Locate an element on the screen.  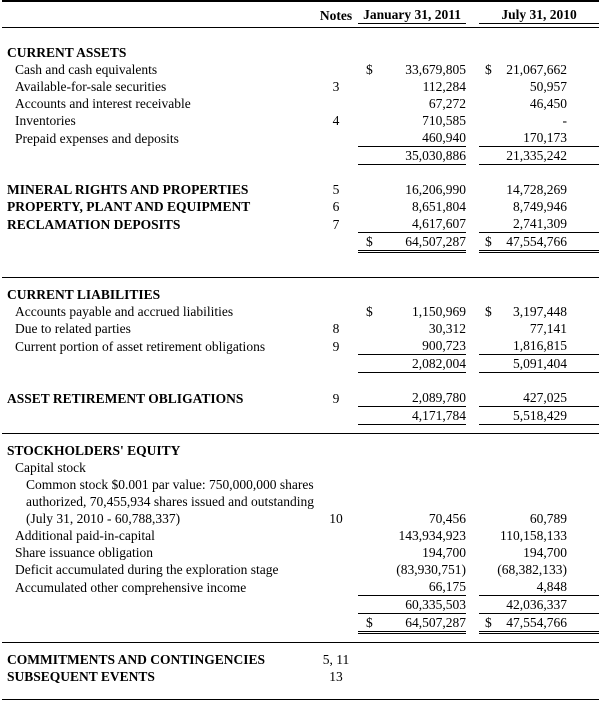
amount-2011: 194,700 is located at coordinates (421, 552).